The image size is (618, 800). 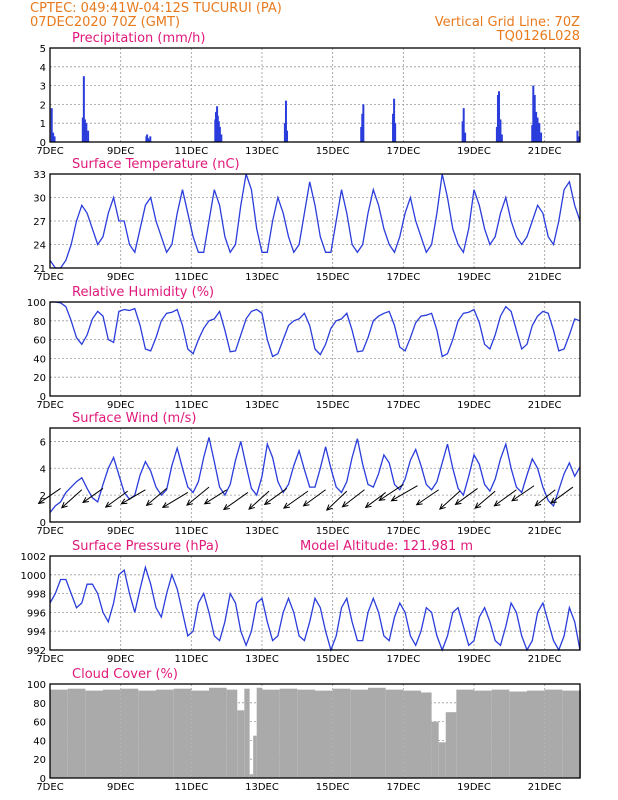 I want to click on wind-series-line, so click(x=315, y=475).